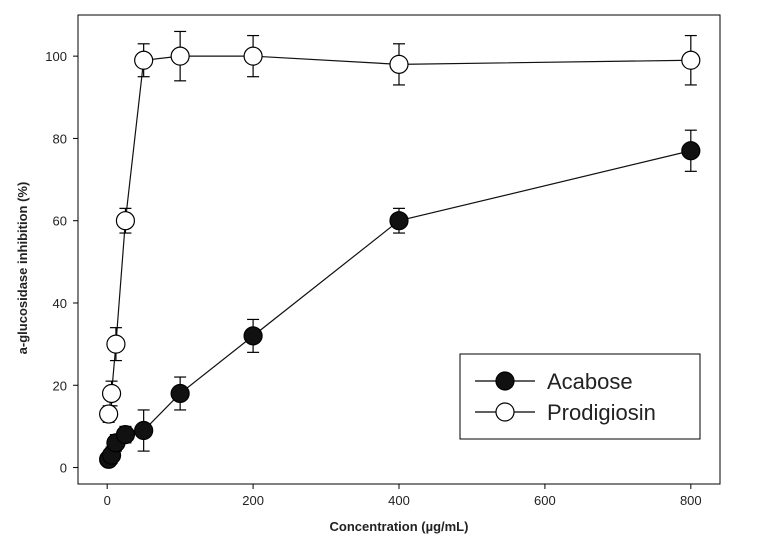 This screenshot has height=546, width=762. I want to click on legend-box, so click(580, 396).